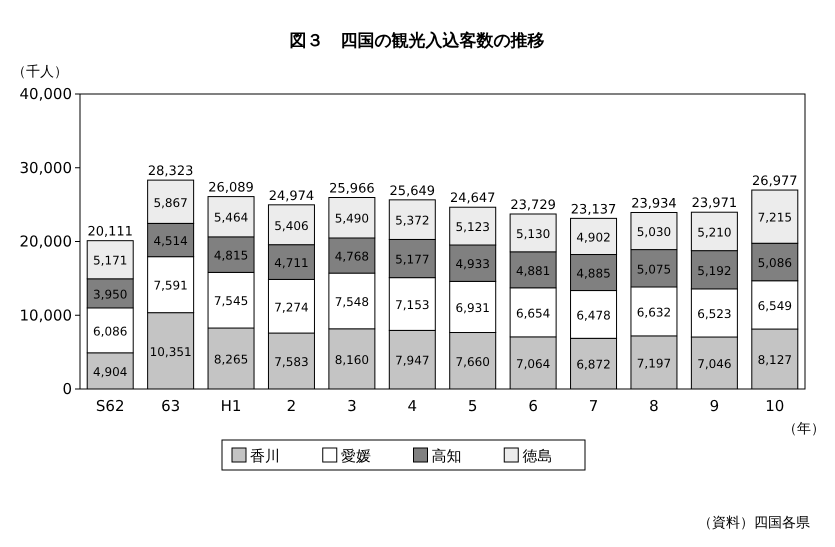 The image size is (835, 547). Describe the element at coordinates (352, 257) in the screenshot. I see `data-label: 4,768` at that location.